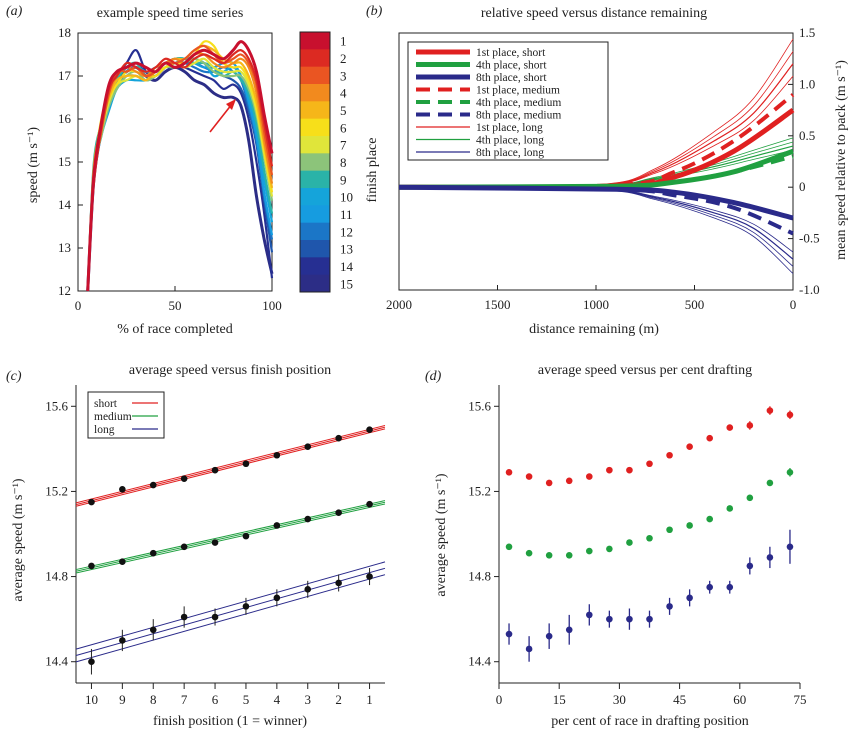 The height and width of the screenshot is (734, 850). What do you see at coordinates (511, 53) in the screenshot?
I see `legend-entry: 1st place, short` at bounding box center [511, 53].